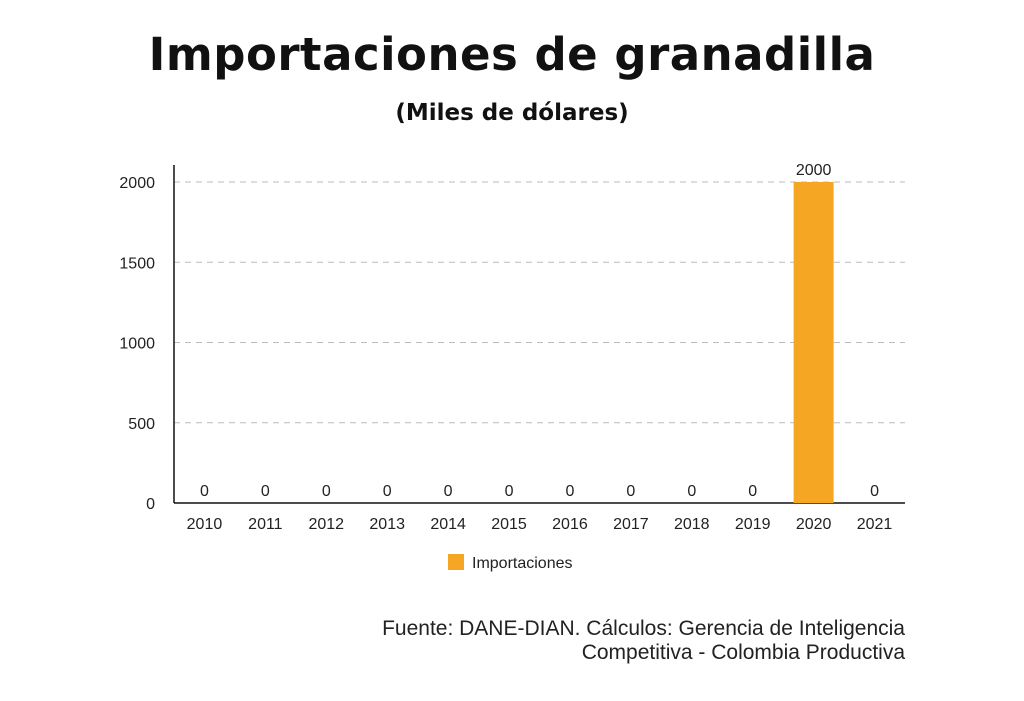 This screenshot has width=1024, height=701. What do you see at coordinates (875, 524) in the screenshot?
I see `x-tick-label: 2021` at bounding box center [875, 524].